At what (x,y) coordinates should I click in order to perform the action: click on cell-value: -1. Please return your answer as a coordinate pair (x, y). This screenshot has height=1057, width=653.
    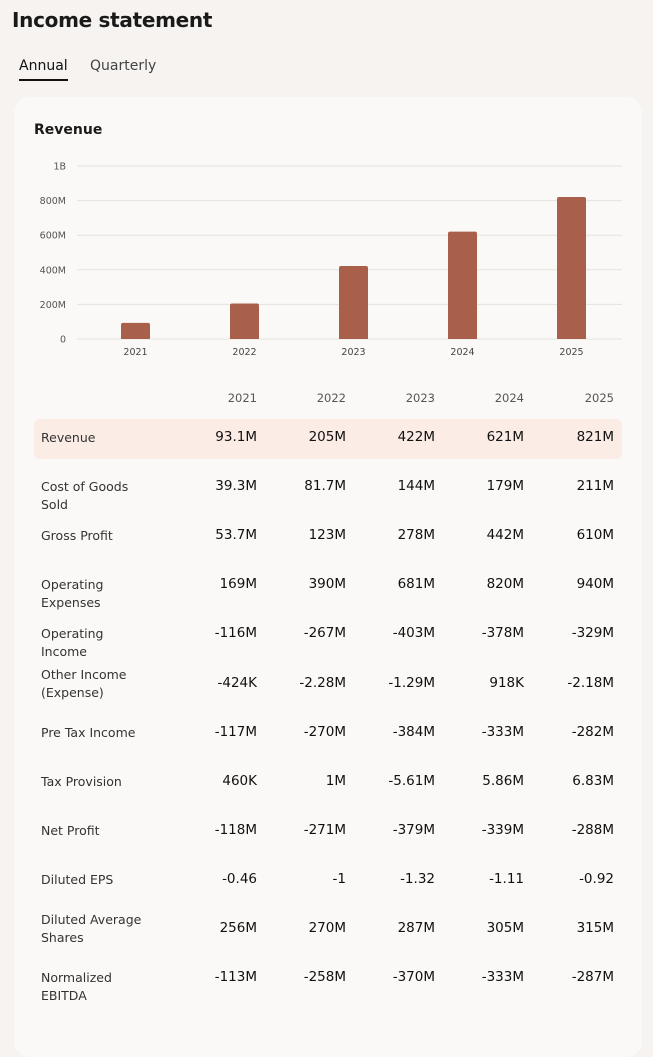
    Looking at the image, I should click on (339, 878).